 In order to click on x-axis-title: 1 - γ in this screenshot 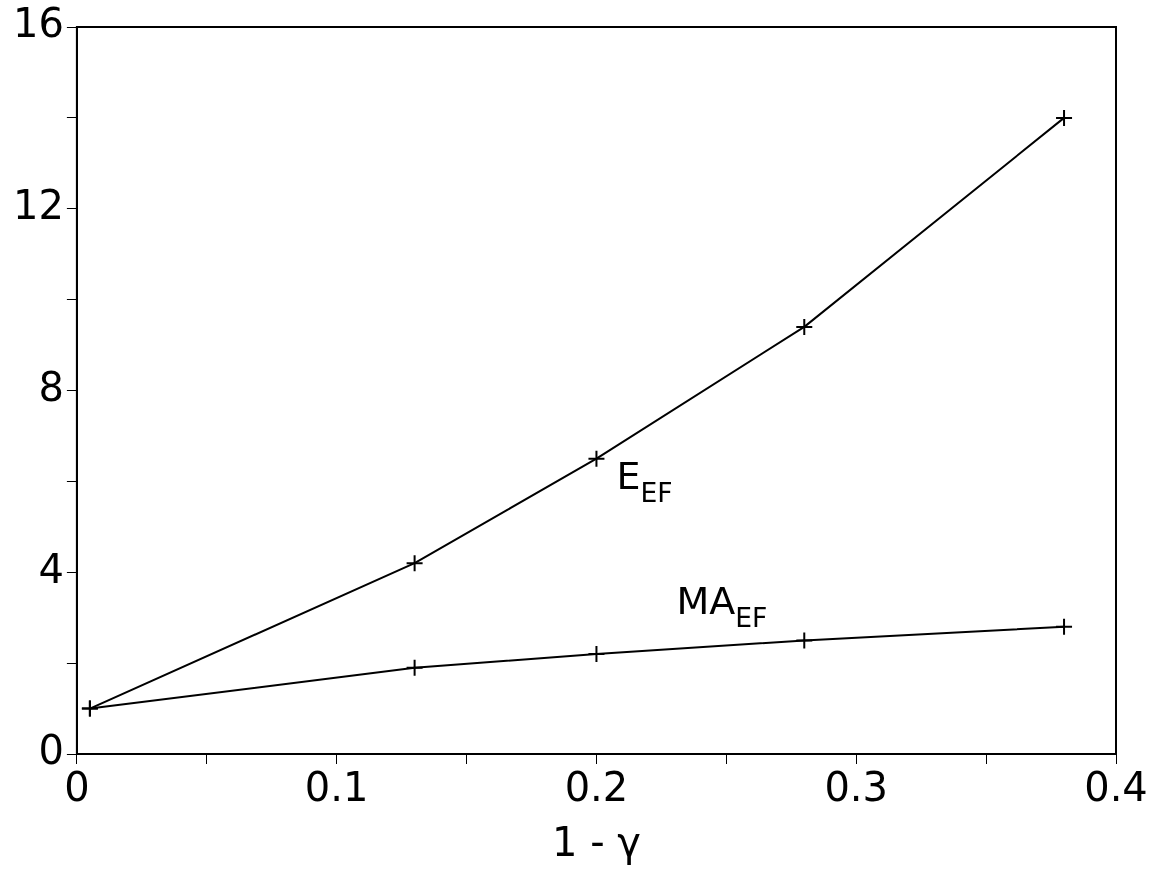, I will do `click(596, 842)`.